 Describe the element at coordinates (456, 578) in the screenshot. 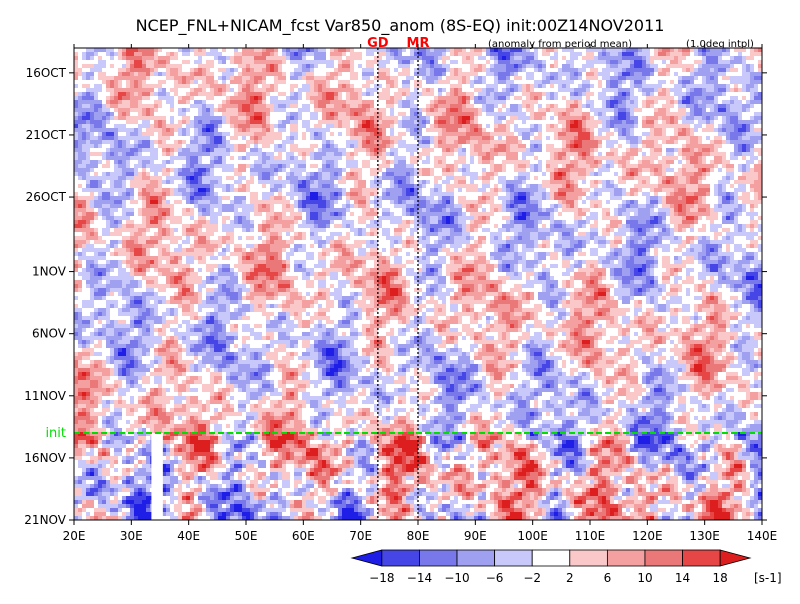

I see `colorbar-tick-label: −10` at that location.